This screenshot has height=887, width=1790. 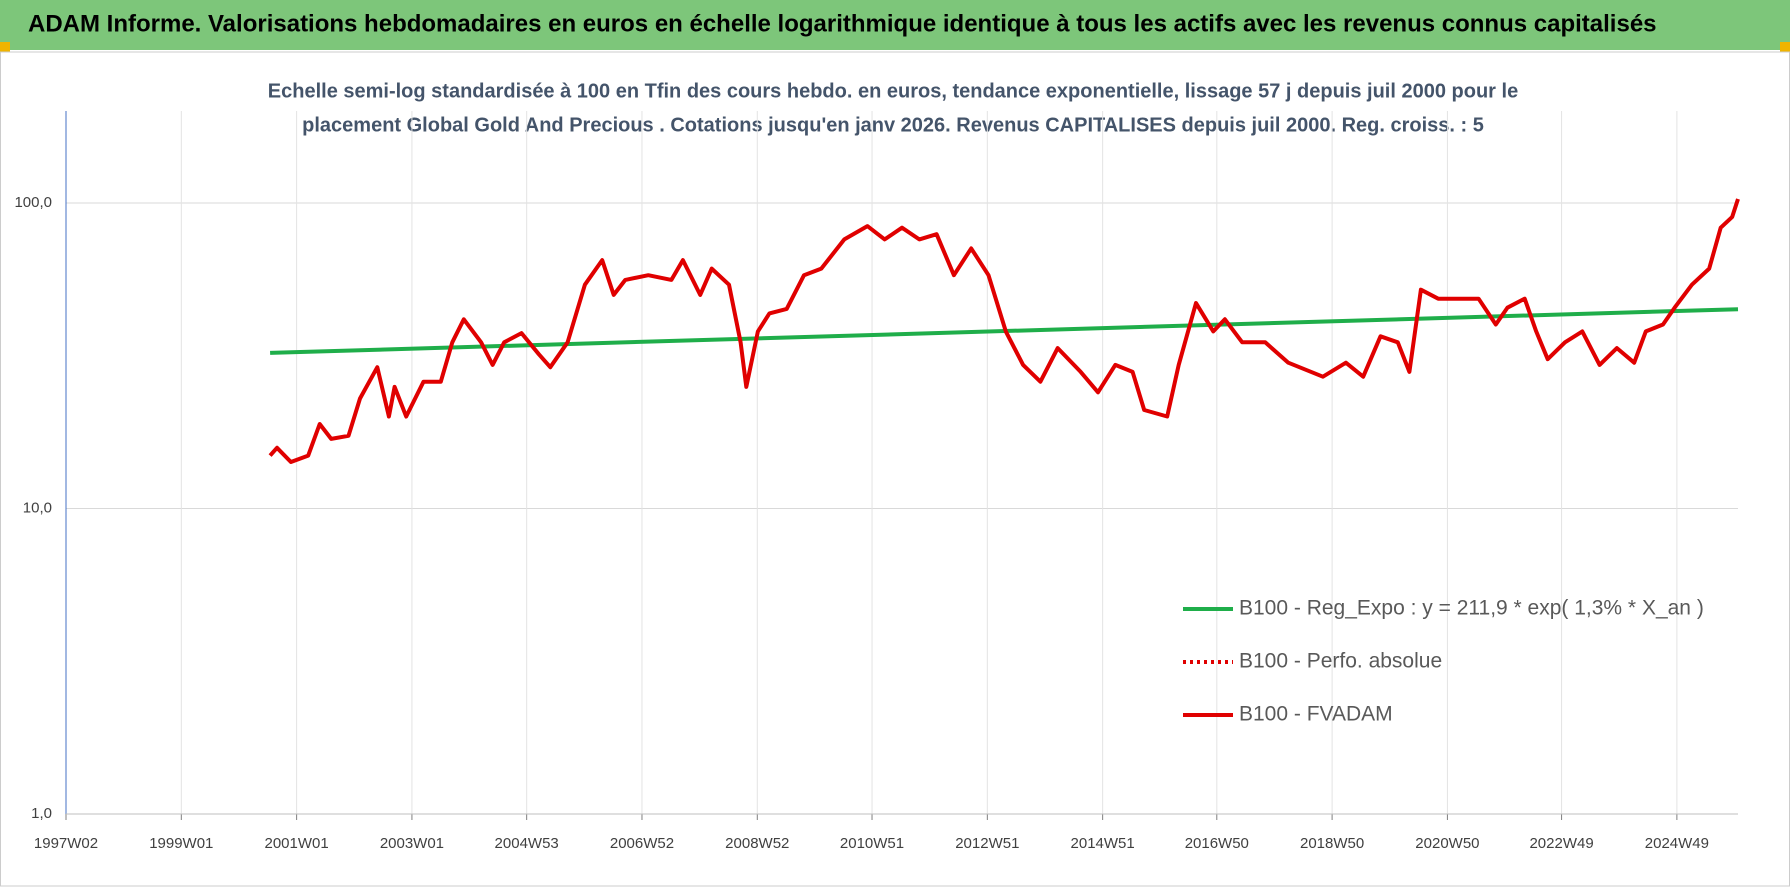 I want to click on x-tick-label: 2022W49, so click(x=1561, y=843).